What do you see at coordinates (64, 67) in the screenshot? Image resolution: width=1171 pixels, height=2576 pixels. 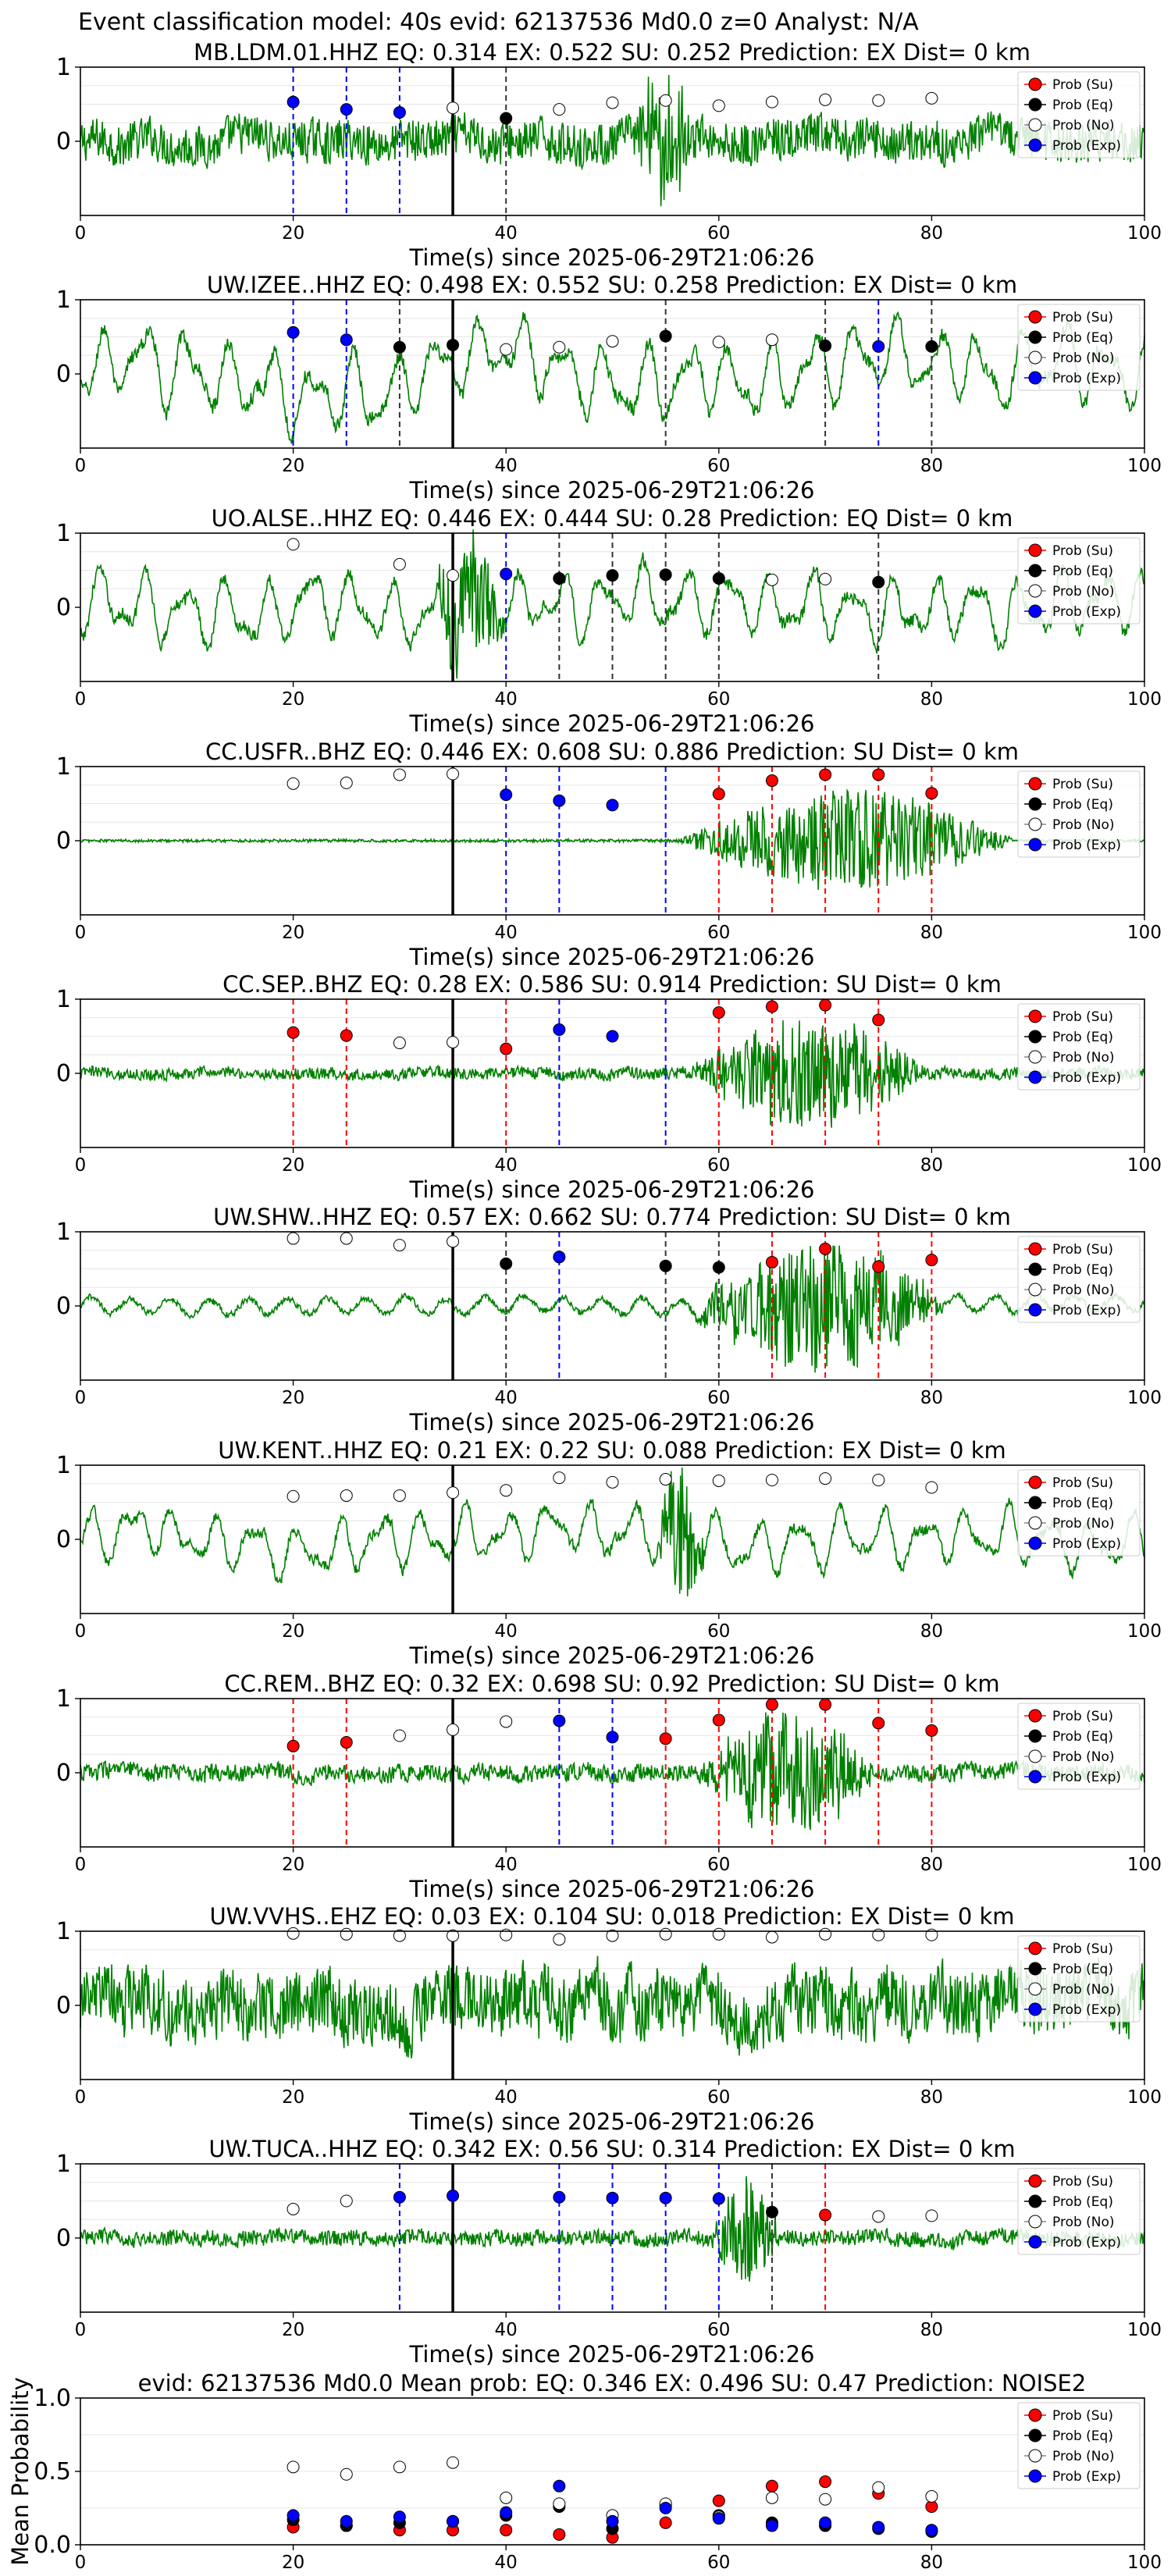 I see `y-tick-label: 1` at bounding box center [64, 67].